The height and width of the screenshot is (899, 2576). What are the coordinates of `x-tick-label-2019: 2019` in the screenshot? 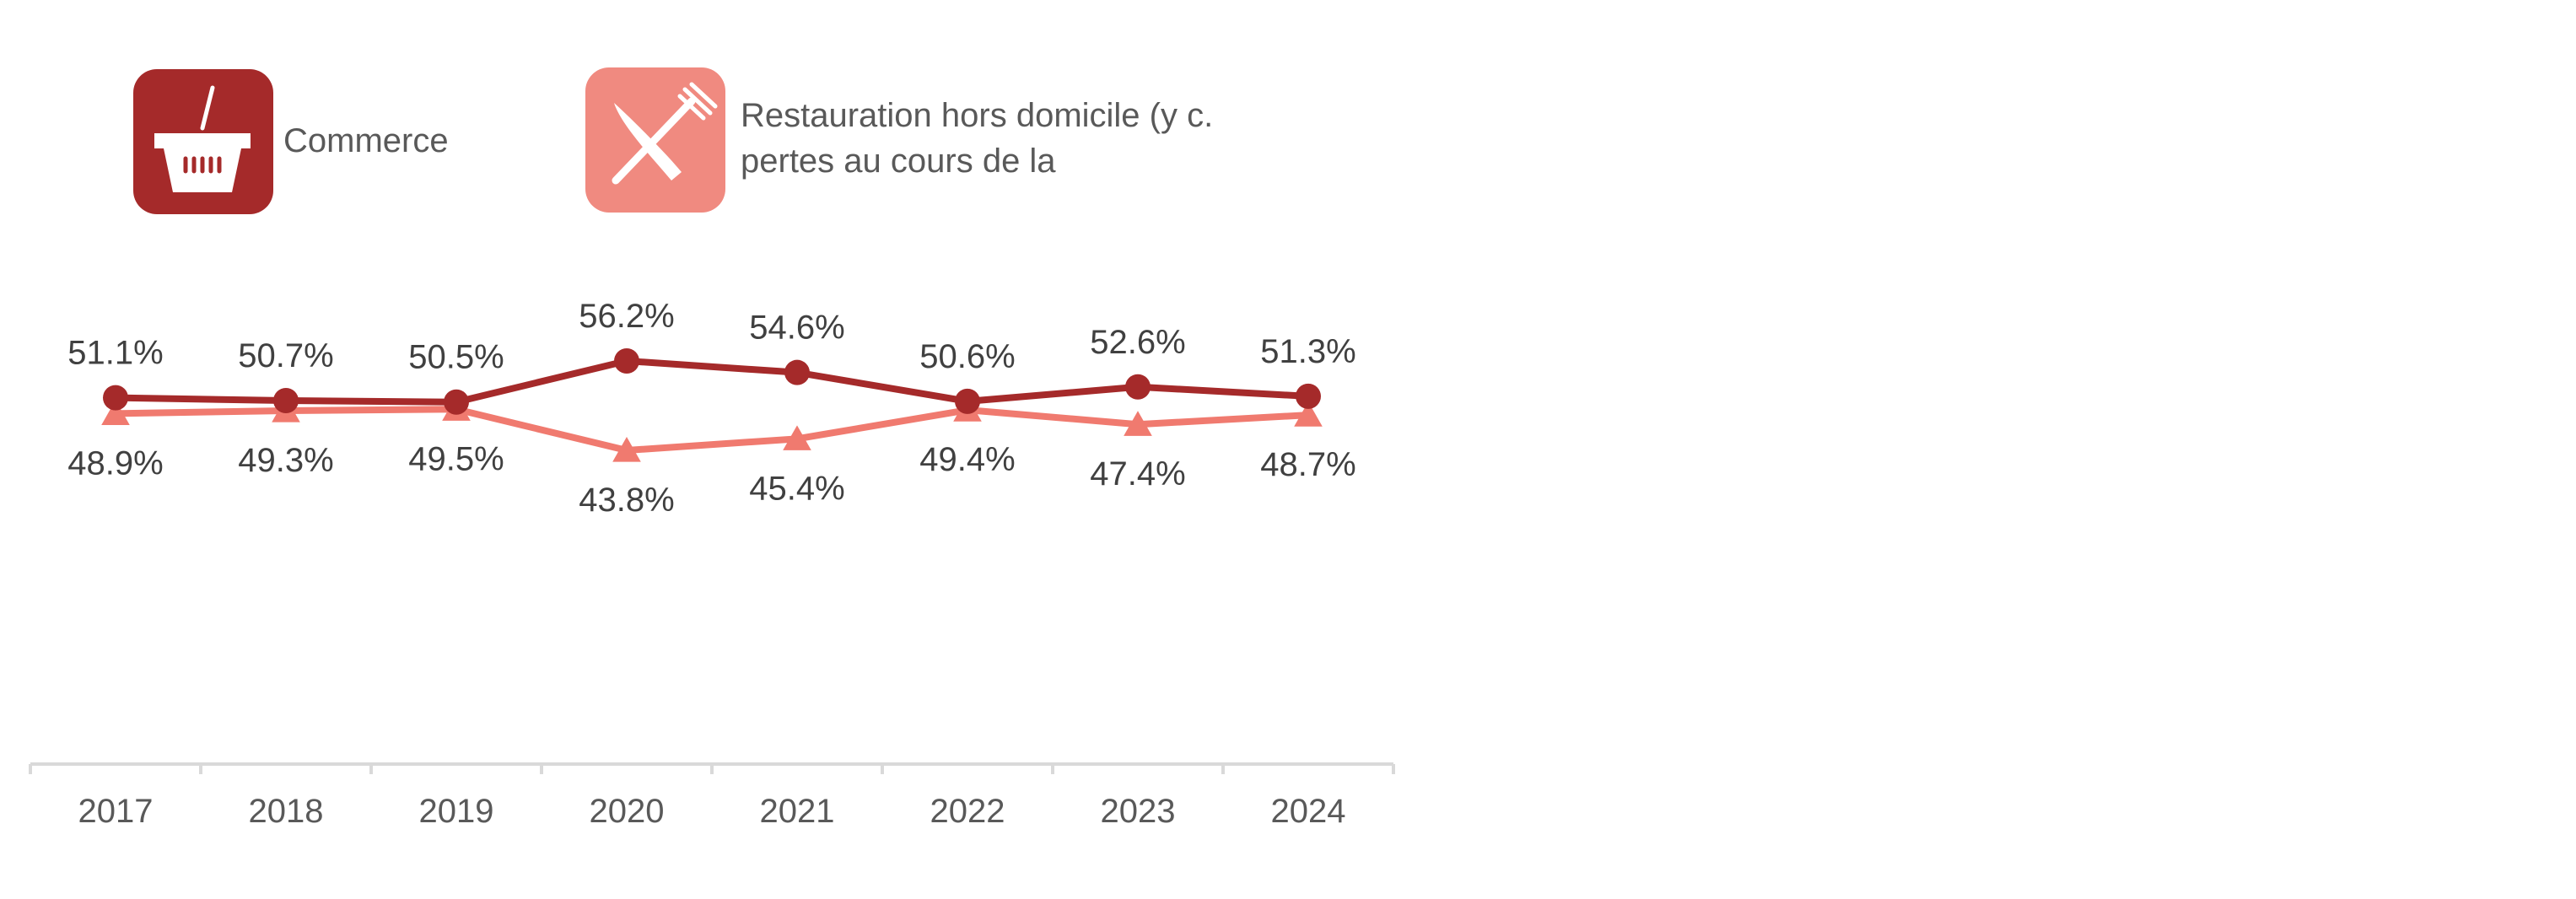 It's located at (456, 811).